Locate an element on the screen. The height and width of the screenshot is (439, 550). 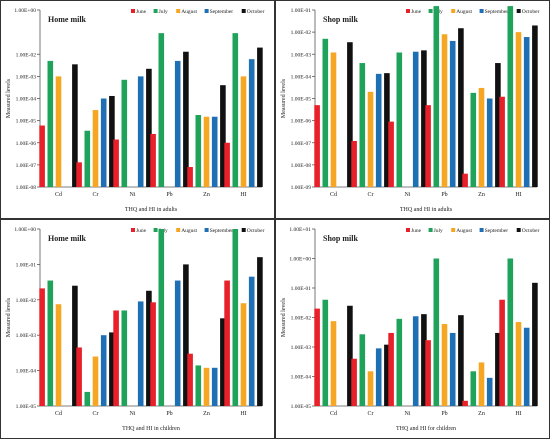
y-tick-label: 1.00E-04 is located at coordinates (26, 372).